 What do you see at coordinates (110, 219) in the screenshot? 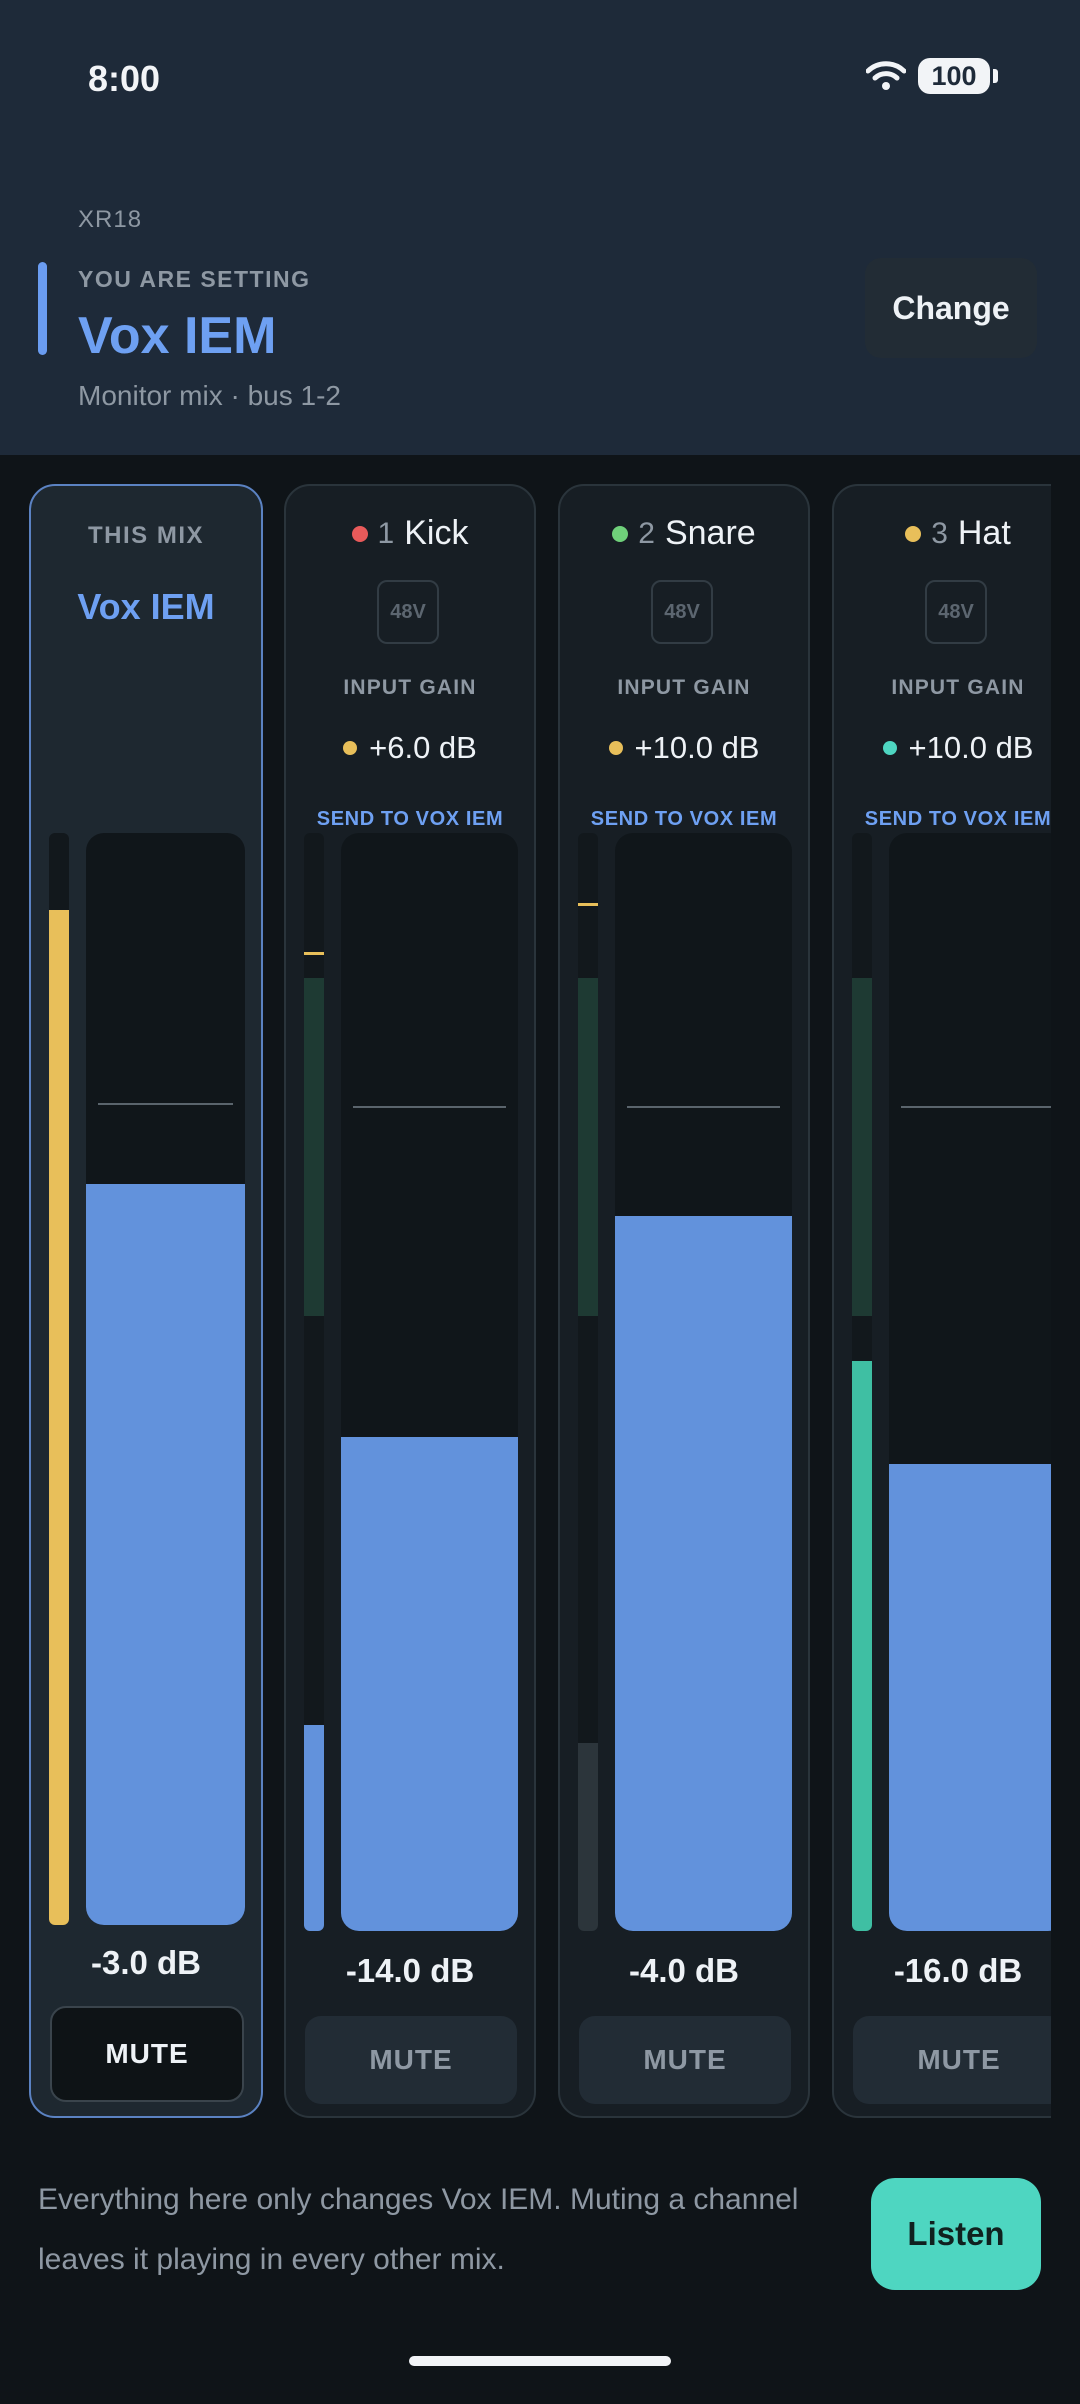
I see `device-name: XR18` at bounding box center [110, 219].